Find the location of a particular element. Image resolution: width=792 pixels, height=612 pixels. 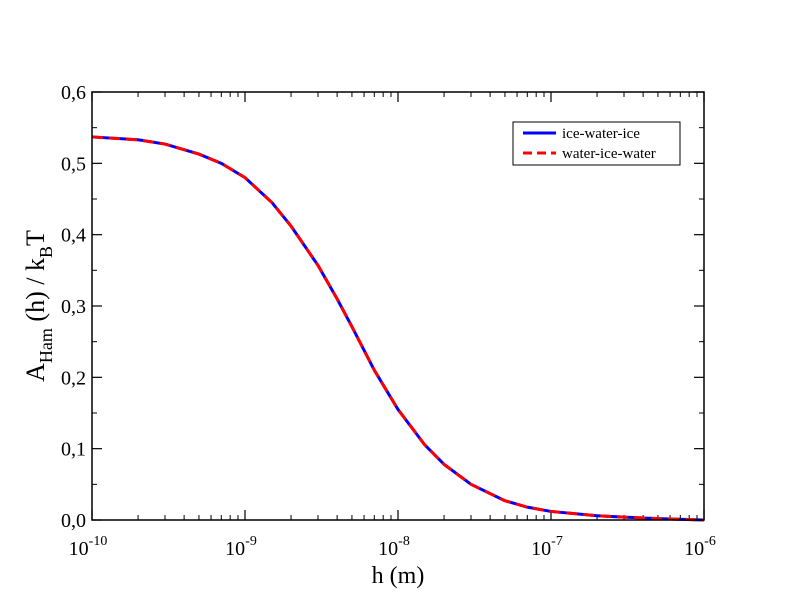

x-tick-label: 10⁻⁶ is located at coordinates (700, 547).